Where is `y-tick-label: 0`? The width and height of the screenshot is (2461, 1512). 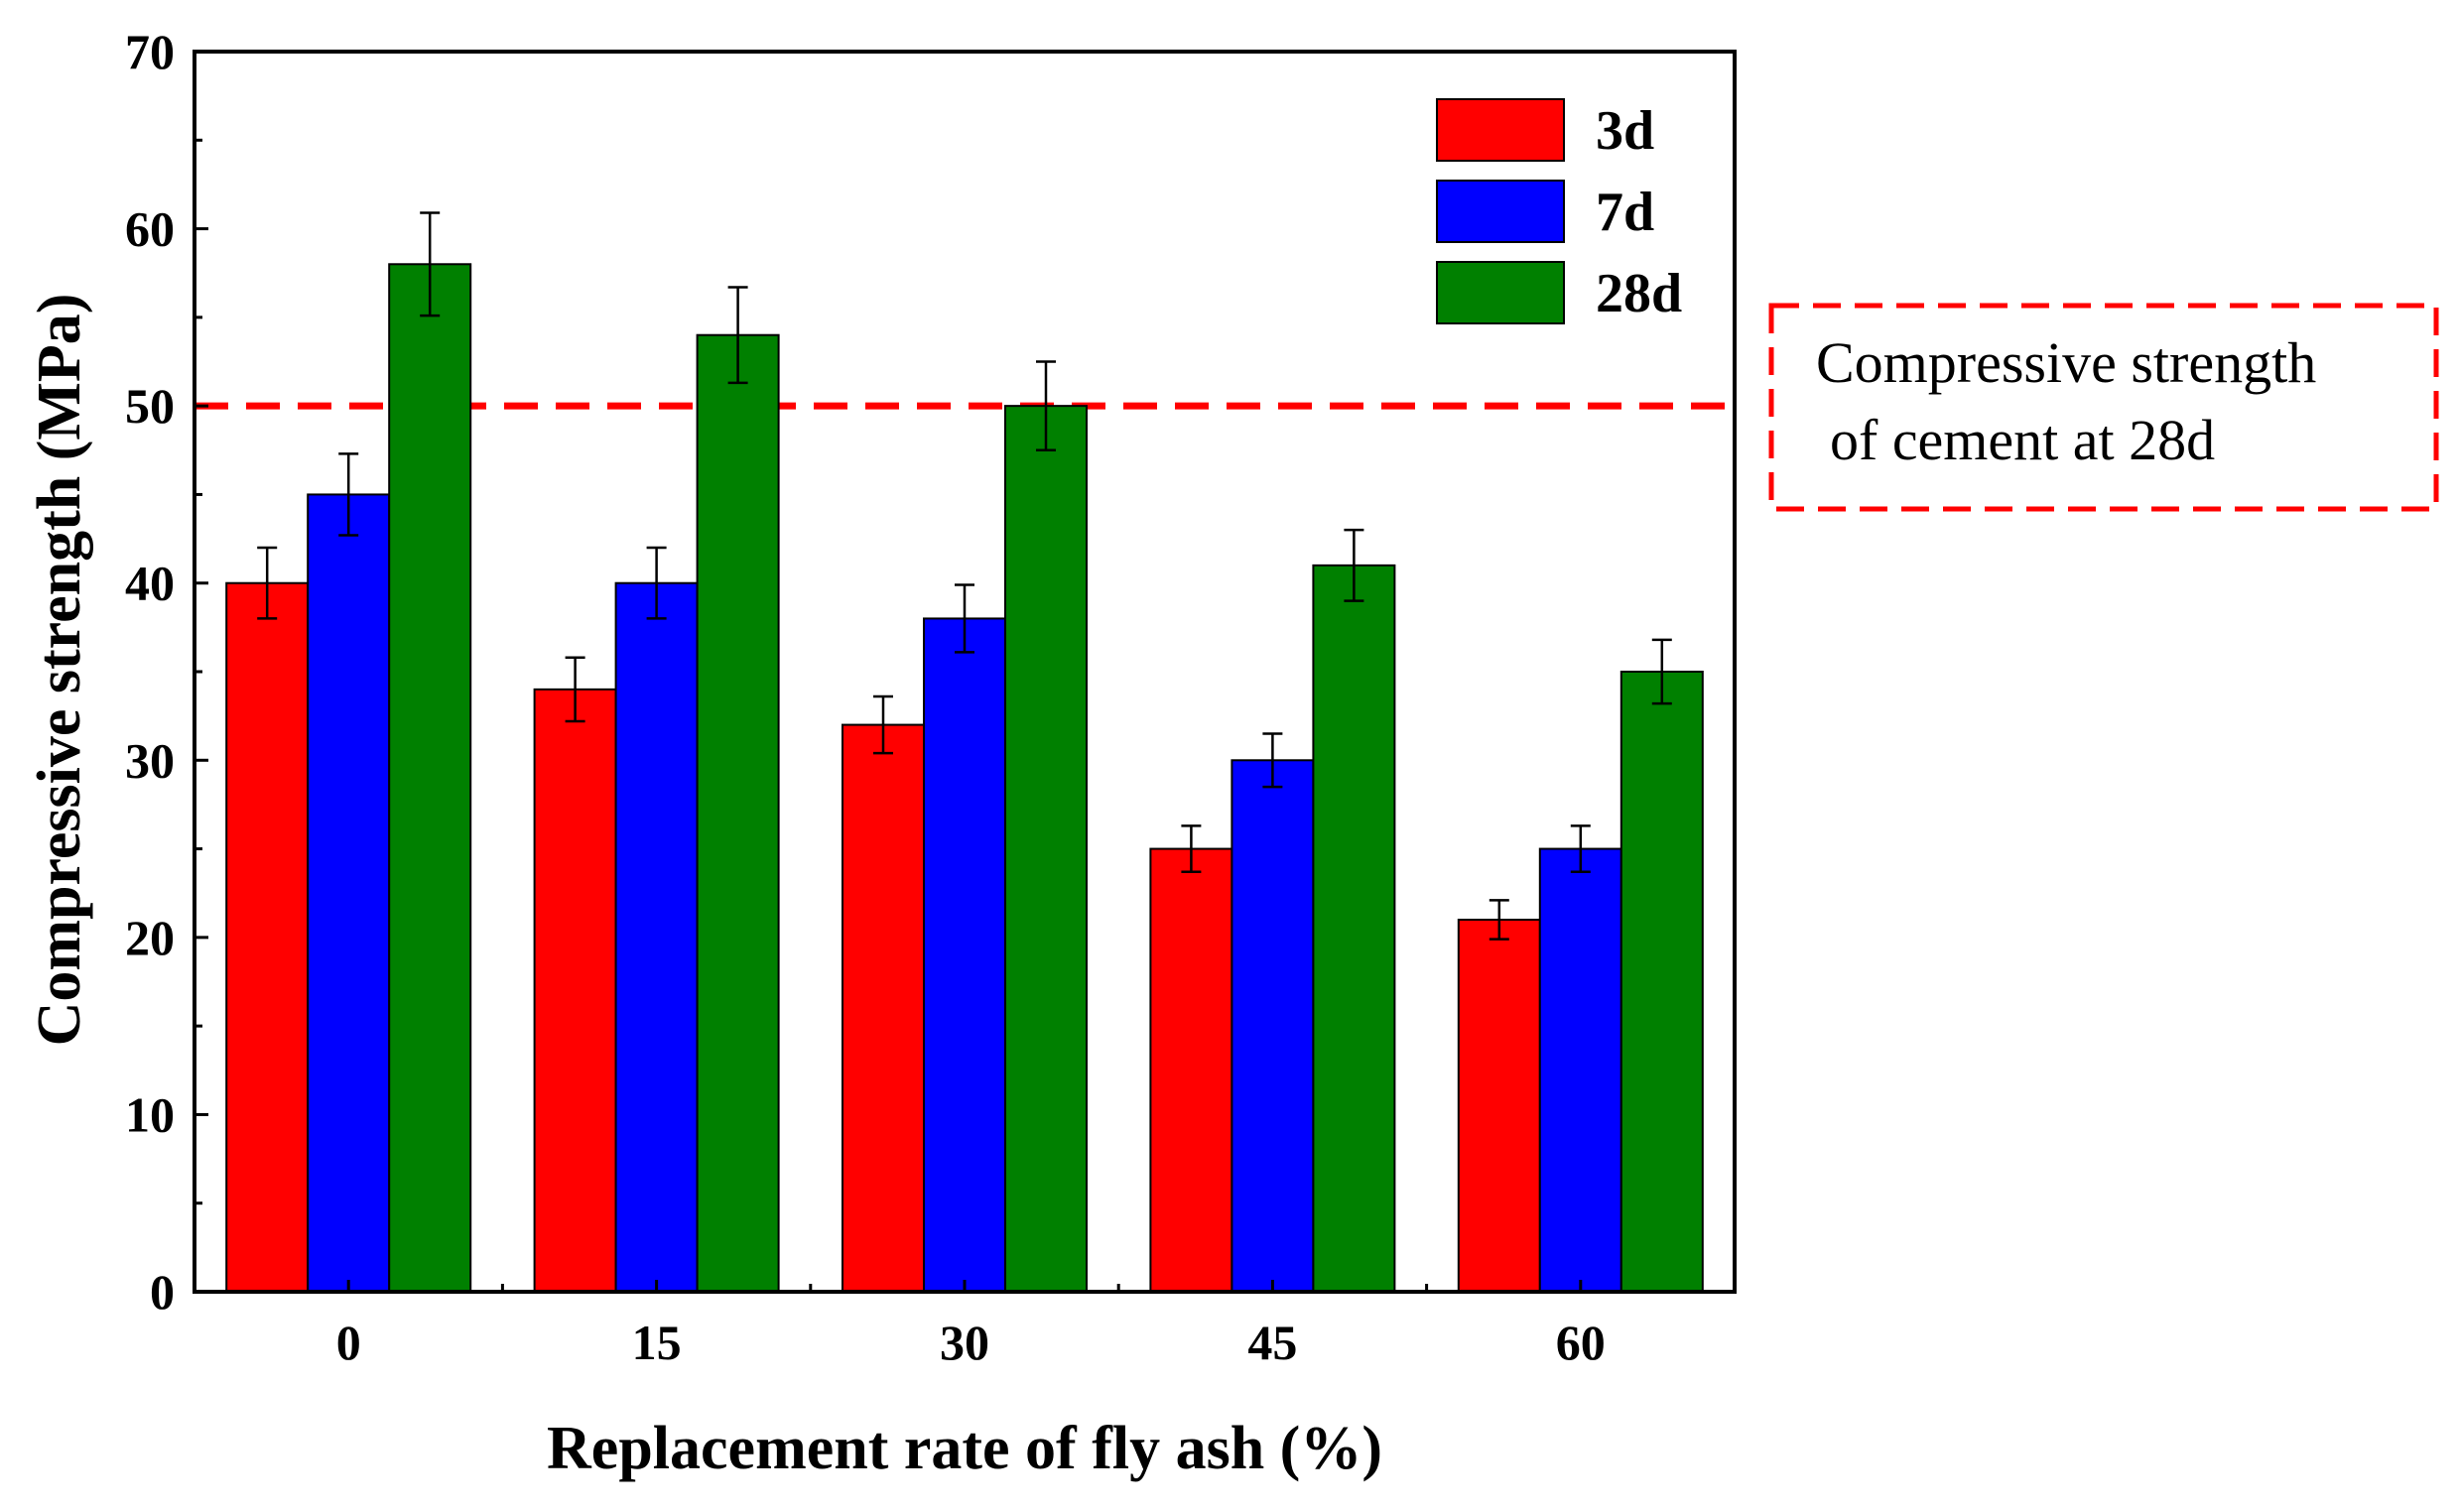
y-tick-label: 0 is located at coordinates (162, 1292).